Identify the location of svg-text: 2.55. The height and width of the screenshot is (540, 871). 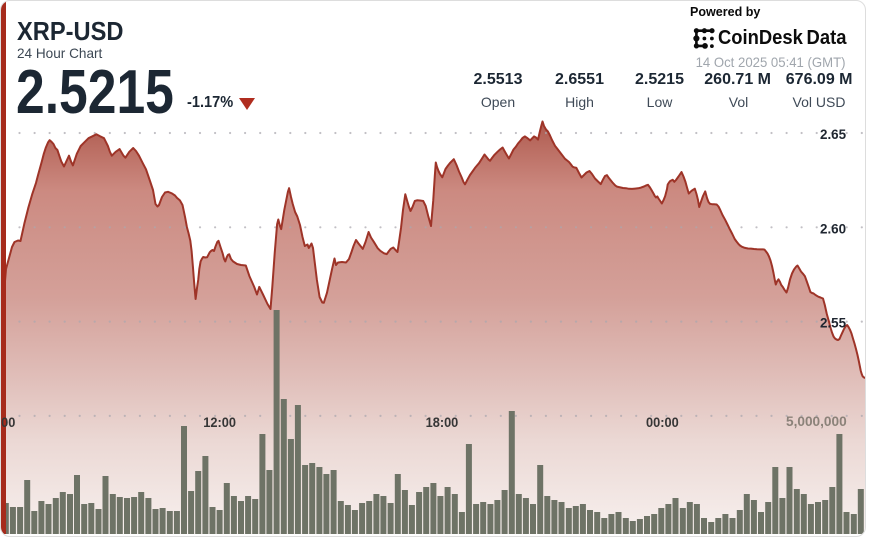
(833, 323).